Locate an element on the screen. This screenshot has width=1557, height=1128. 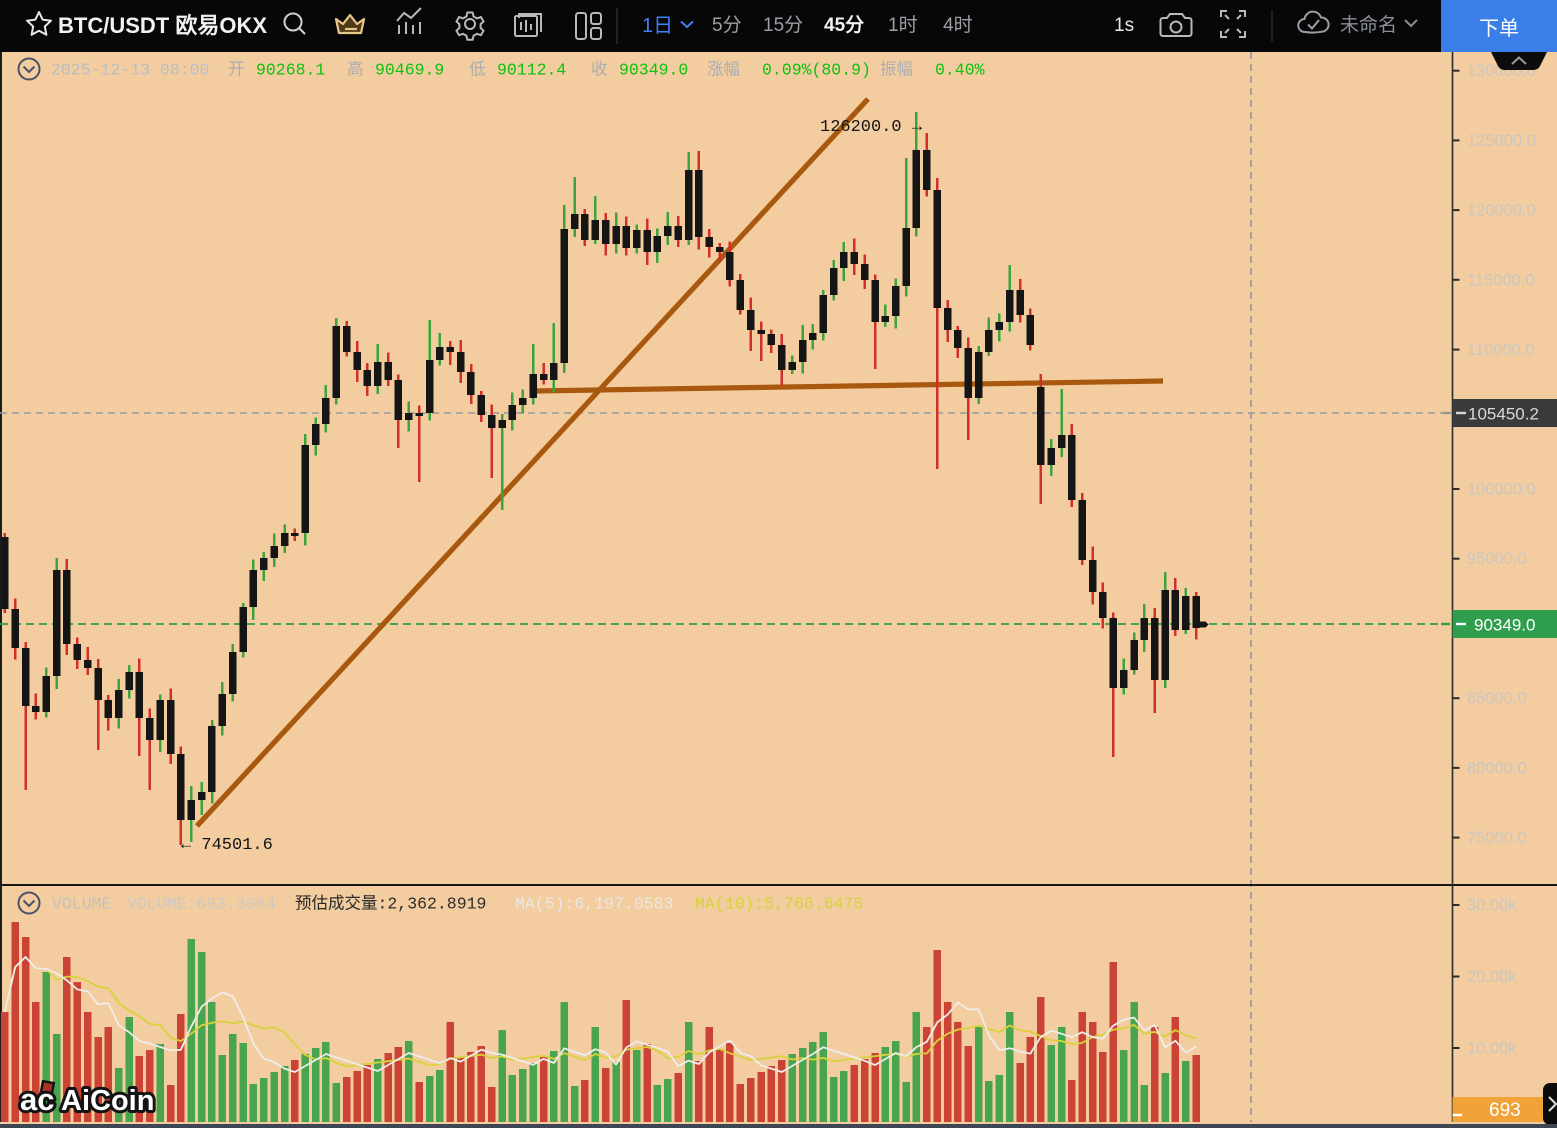
svg-text: 振幅 is located at coordinates (896, 70).